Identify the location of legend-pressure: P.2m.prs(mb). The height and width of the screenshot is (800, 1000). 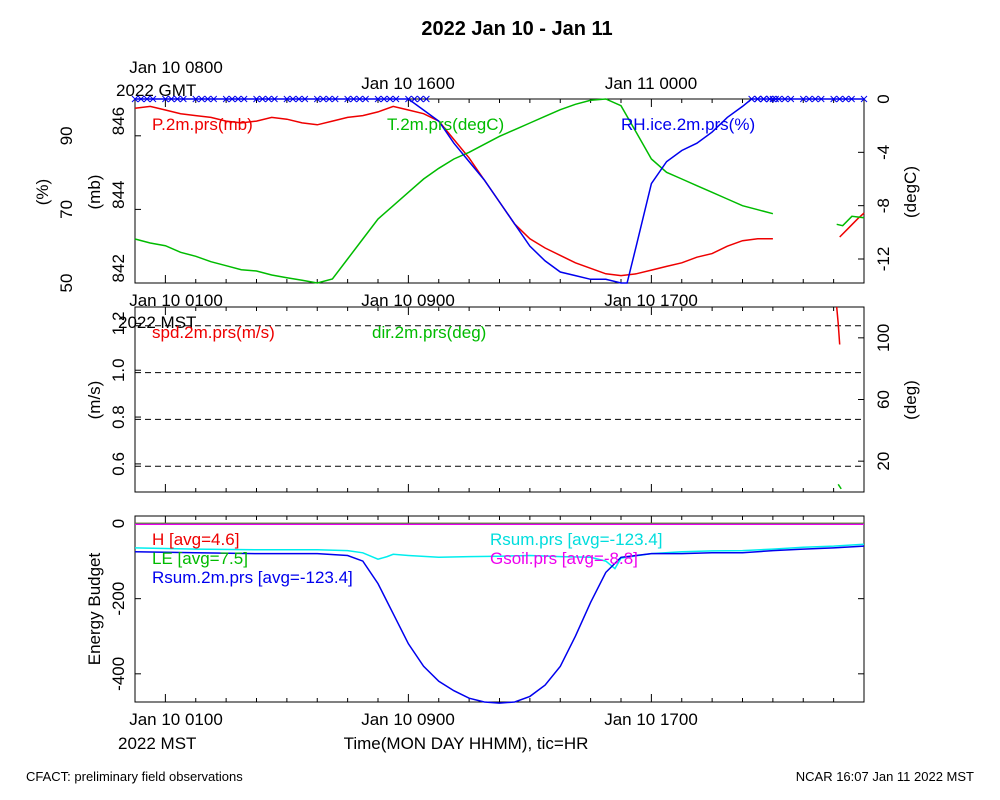
(202, 124).